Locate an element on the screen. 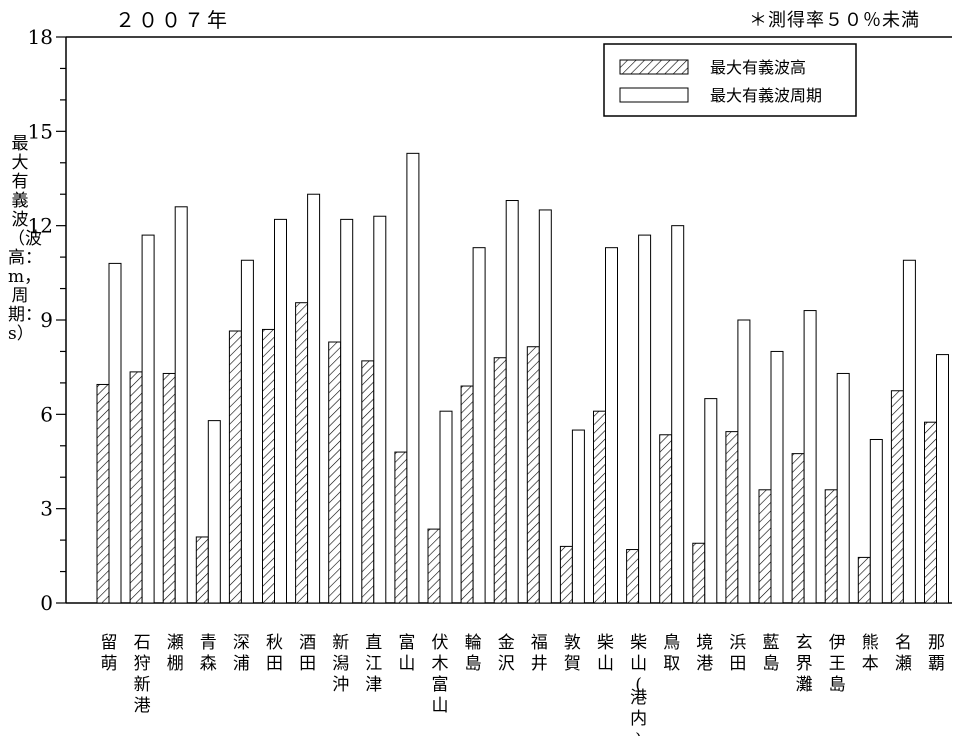 This screenshot has height=736, width=958. x-tick-label: 輪島 is located at coordinates (473, 653).